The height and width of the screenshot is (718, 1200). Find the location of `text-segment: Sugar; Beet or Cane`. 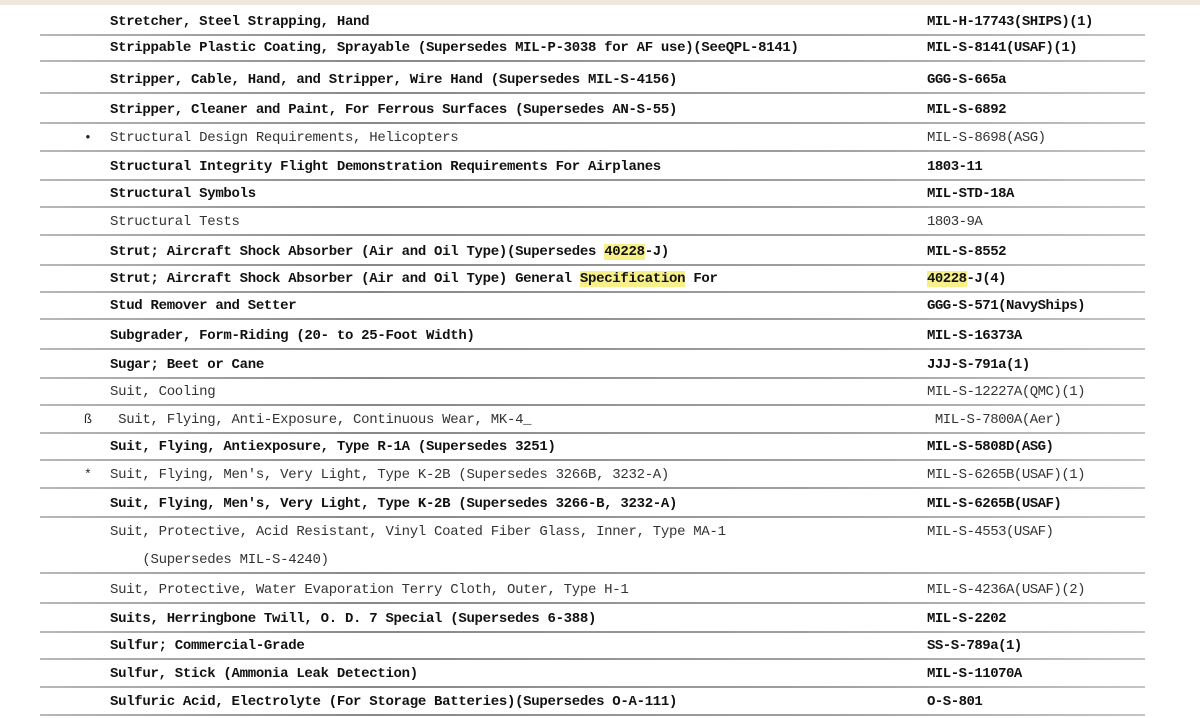

text-segment: Sugar; Beet or Cane is located at coordinates (187, 365).